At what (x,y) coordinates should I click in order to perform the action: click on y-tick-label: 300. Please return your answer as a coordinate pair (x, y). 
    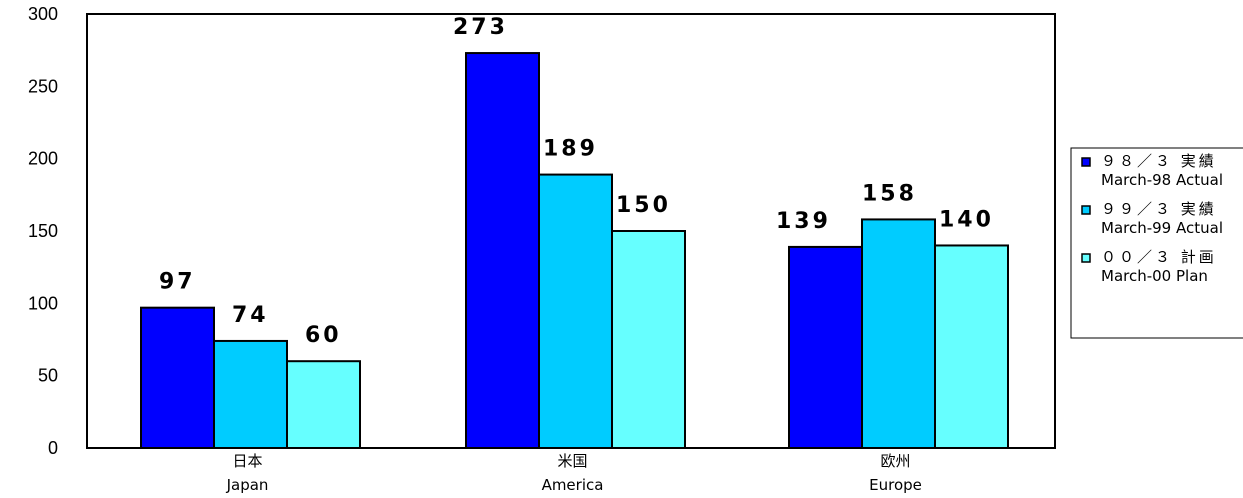
    Looking at the image, I should click on (43, 14).